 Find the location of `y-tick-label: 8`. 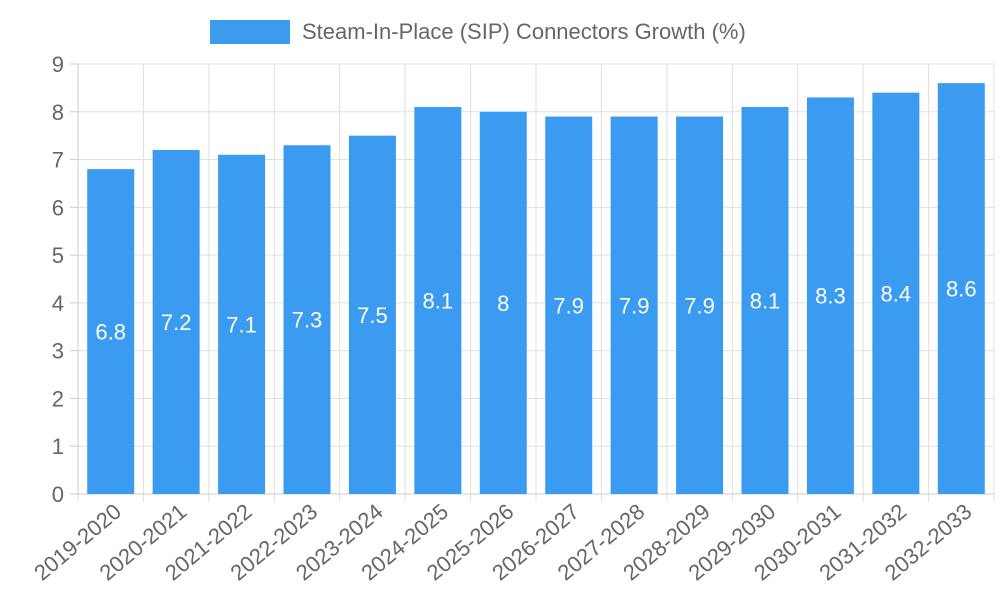

y-tick-label: 8 is located at coordinates (58, 112).